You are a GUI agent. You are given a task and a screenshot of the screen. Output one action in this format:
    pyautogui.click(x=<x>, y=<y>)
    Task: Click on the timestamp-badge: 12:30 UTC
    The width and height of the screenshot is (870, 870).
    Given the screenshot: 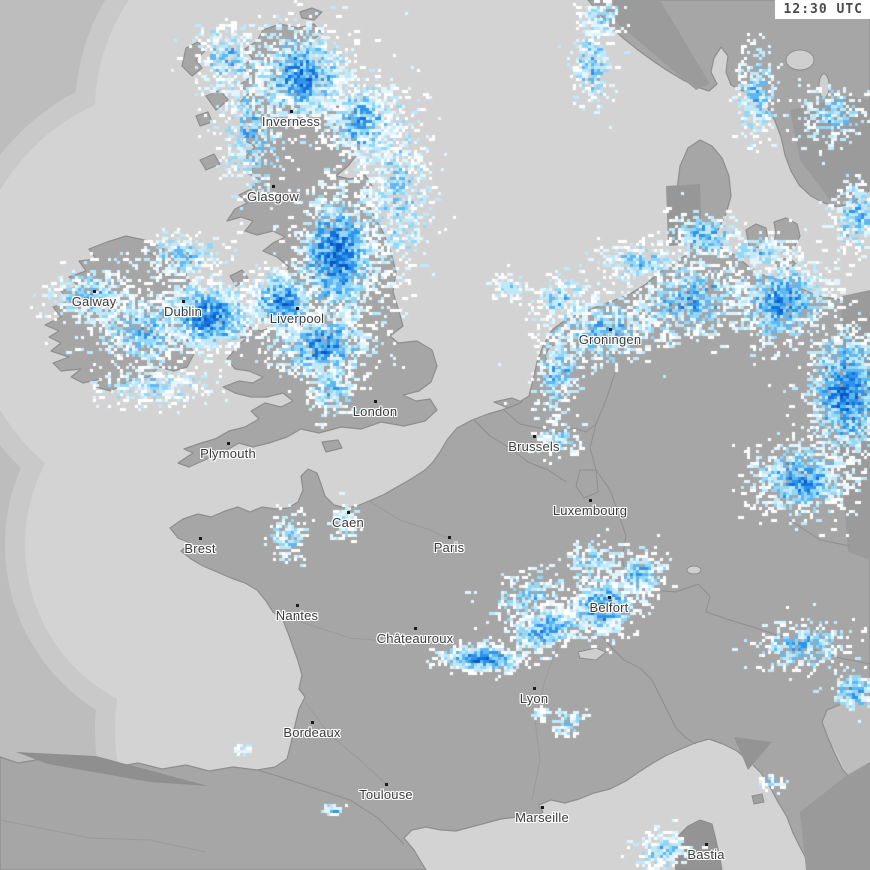 What is the action you would take?
    pyautogui.click(x=822, y=9)
    